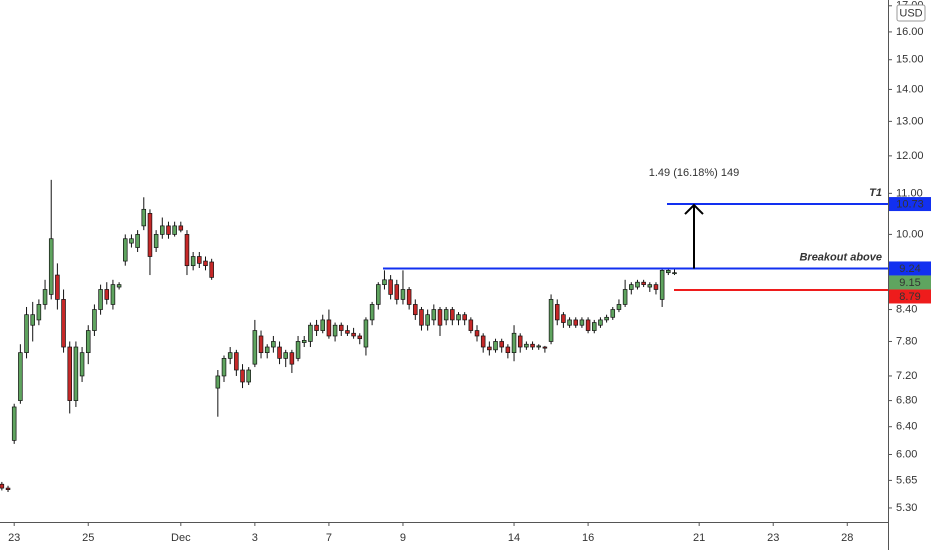  Describe the element at coordinates (909, 297) in the screenshot. I see `price-tag-label: 8.79` at that location.